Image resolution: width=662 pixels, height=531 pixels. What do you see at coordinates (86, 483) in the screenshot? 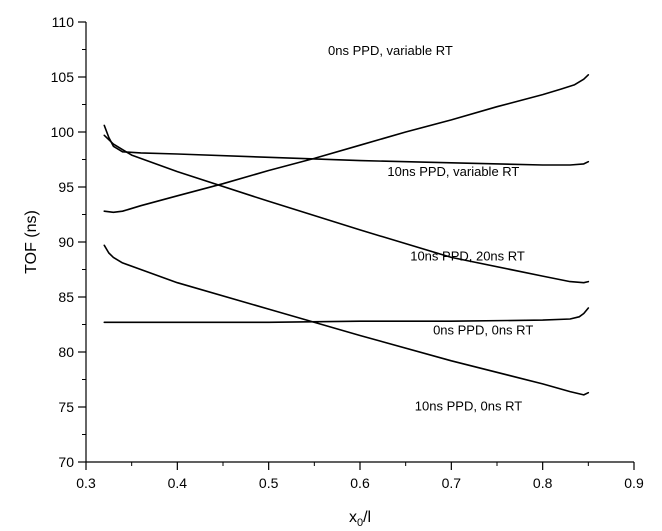
I see `x-tick-label: 0.3` at bounding box center [86, 483].